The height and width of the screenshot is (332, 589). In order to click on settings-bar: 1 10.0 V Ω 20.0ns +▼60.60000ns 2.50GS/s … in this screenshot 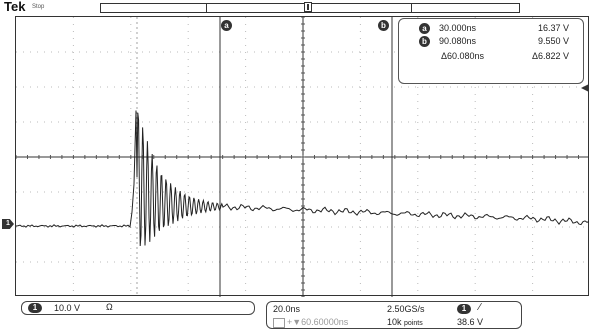, I will do `click(294, 314)`.